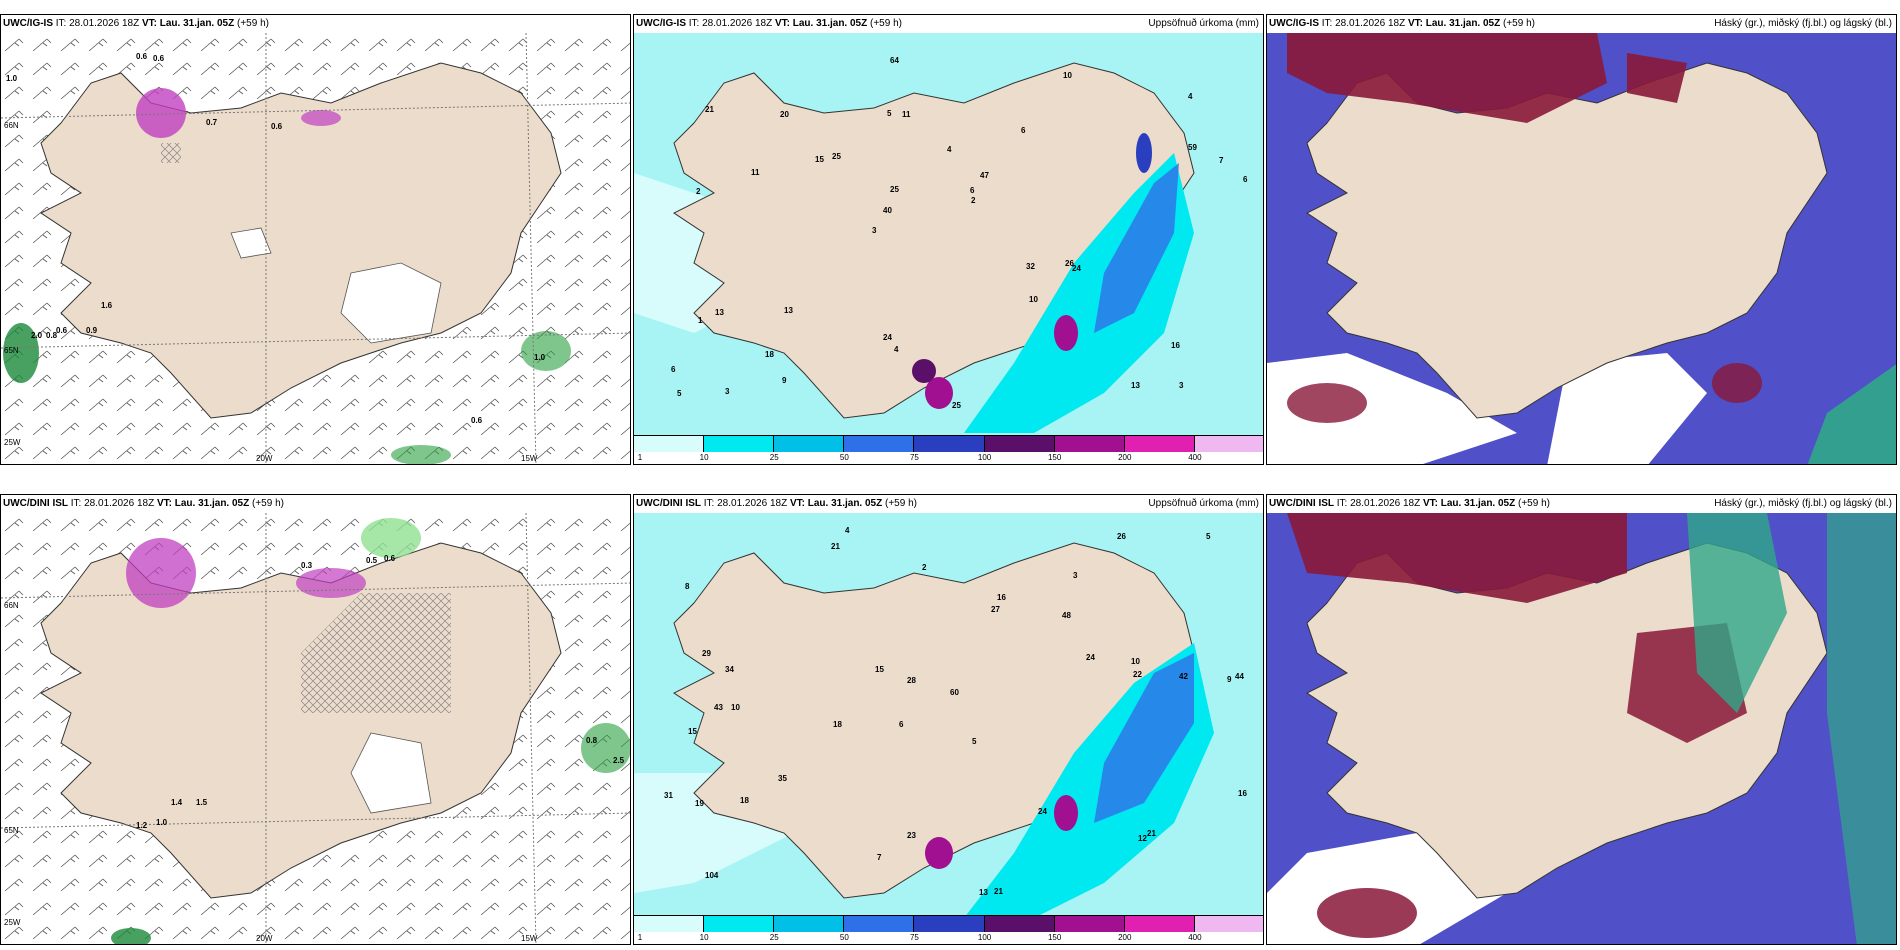 This screenshot has height=950, width=1900. I want to click on precip-value-label: 18, so click(744, 800).